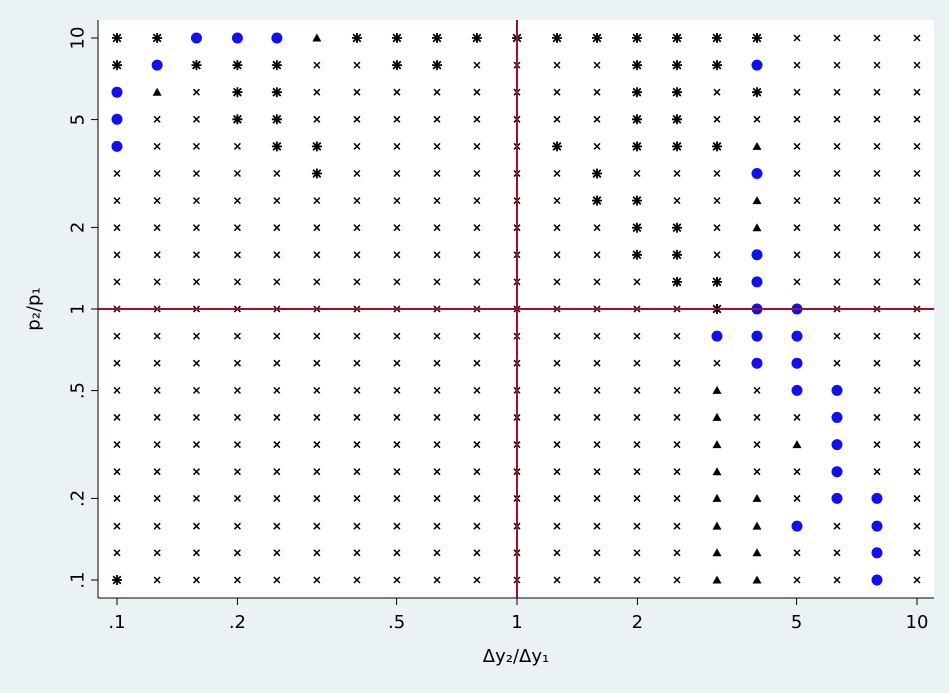 The width and height of the screenshot is (949, 693). What do you see at coordinates (516, 656) in the screenshot?
I see `x-axis-title: Δy₂/Δy₁` at bounding box center [516, 656].